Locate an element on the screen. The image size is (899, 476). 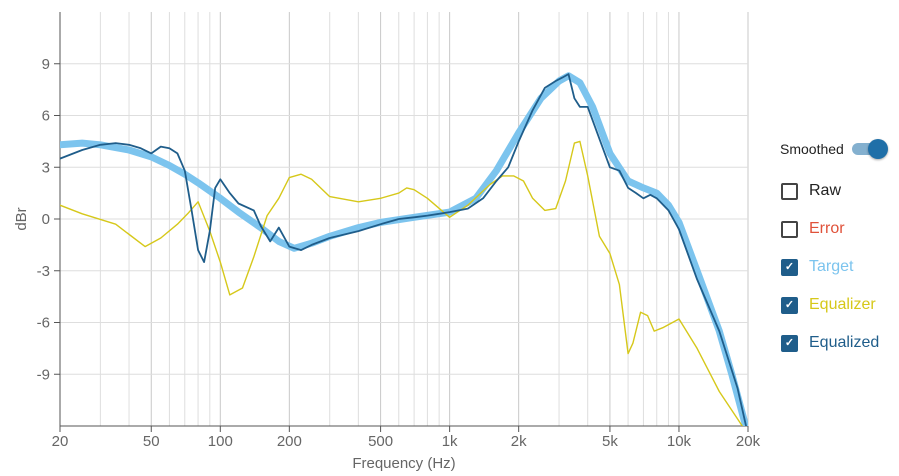
checkbox-target: ✓ is located at coordinates (789, 267).